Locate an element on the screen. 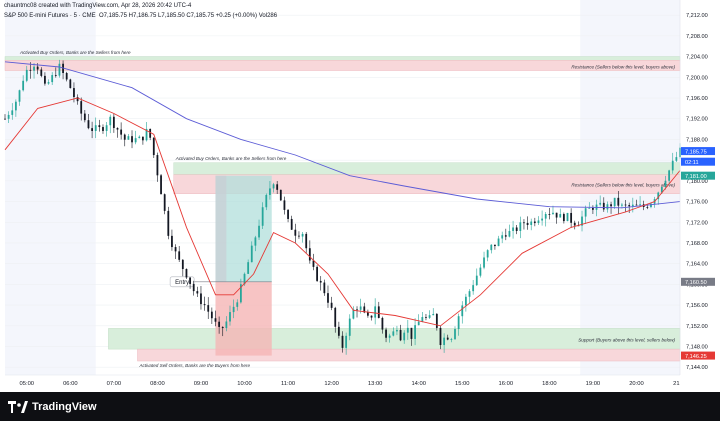 This screenshot has width=720, height=421. premarket-shade is located at coordinates (50, 187).